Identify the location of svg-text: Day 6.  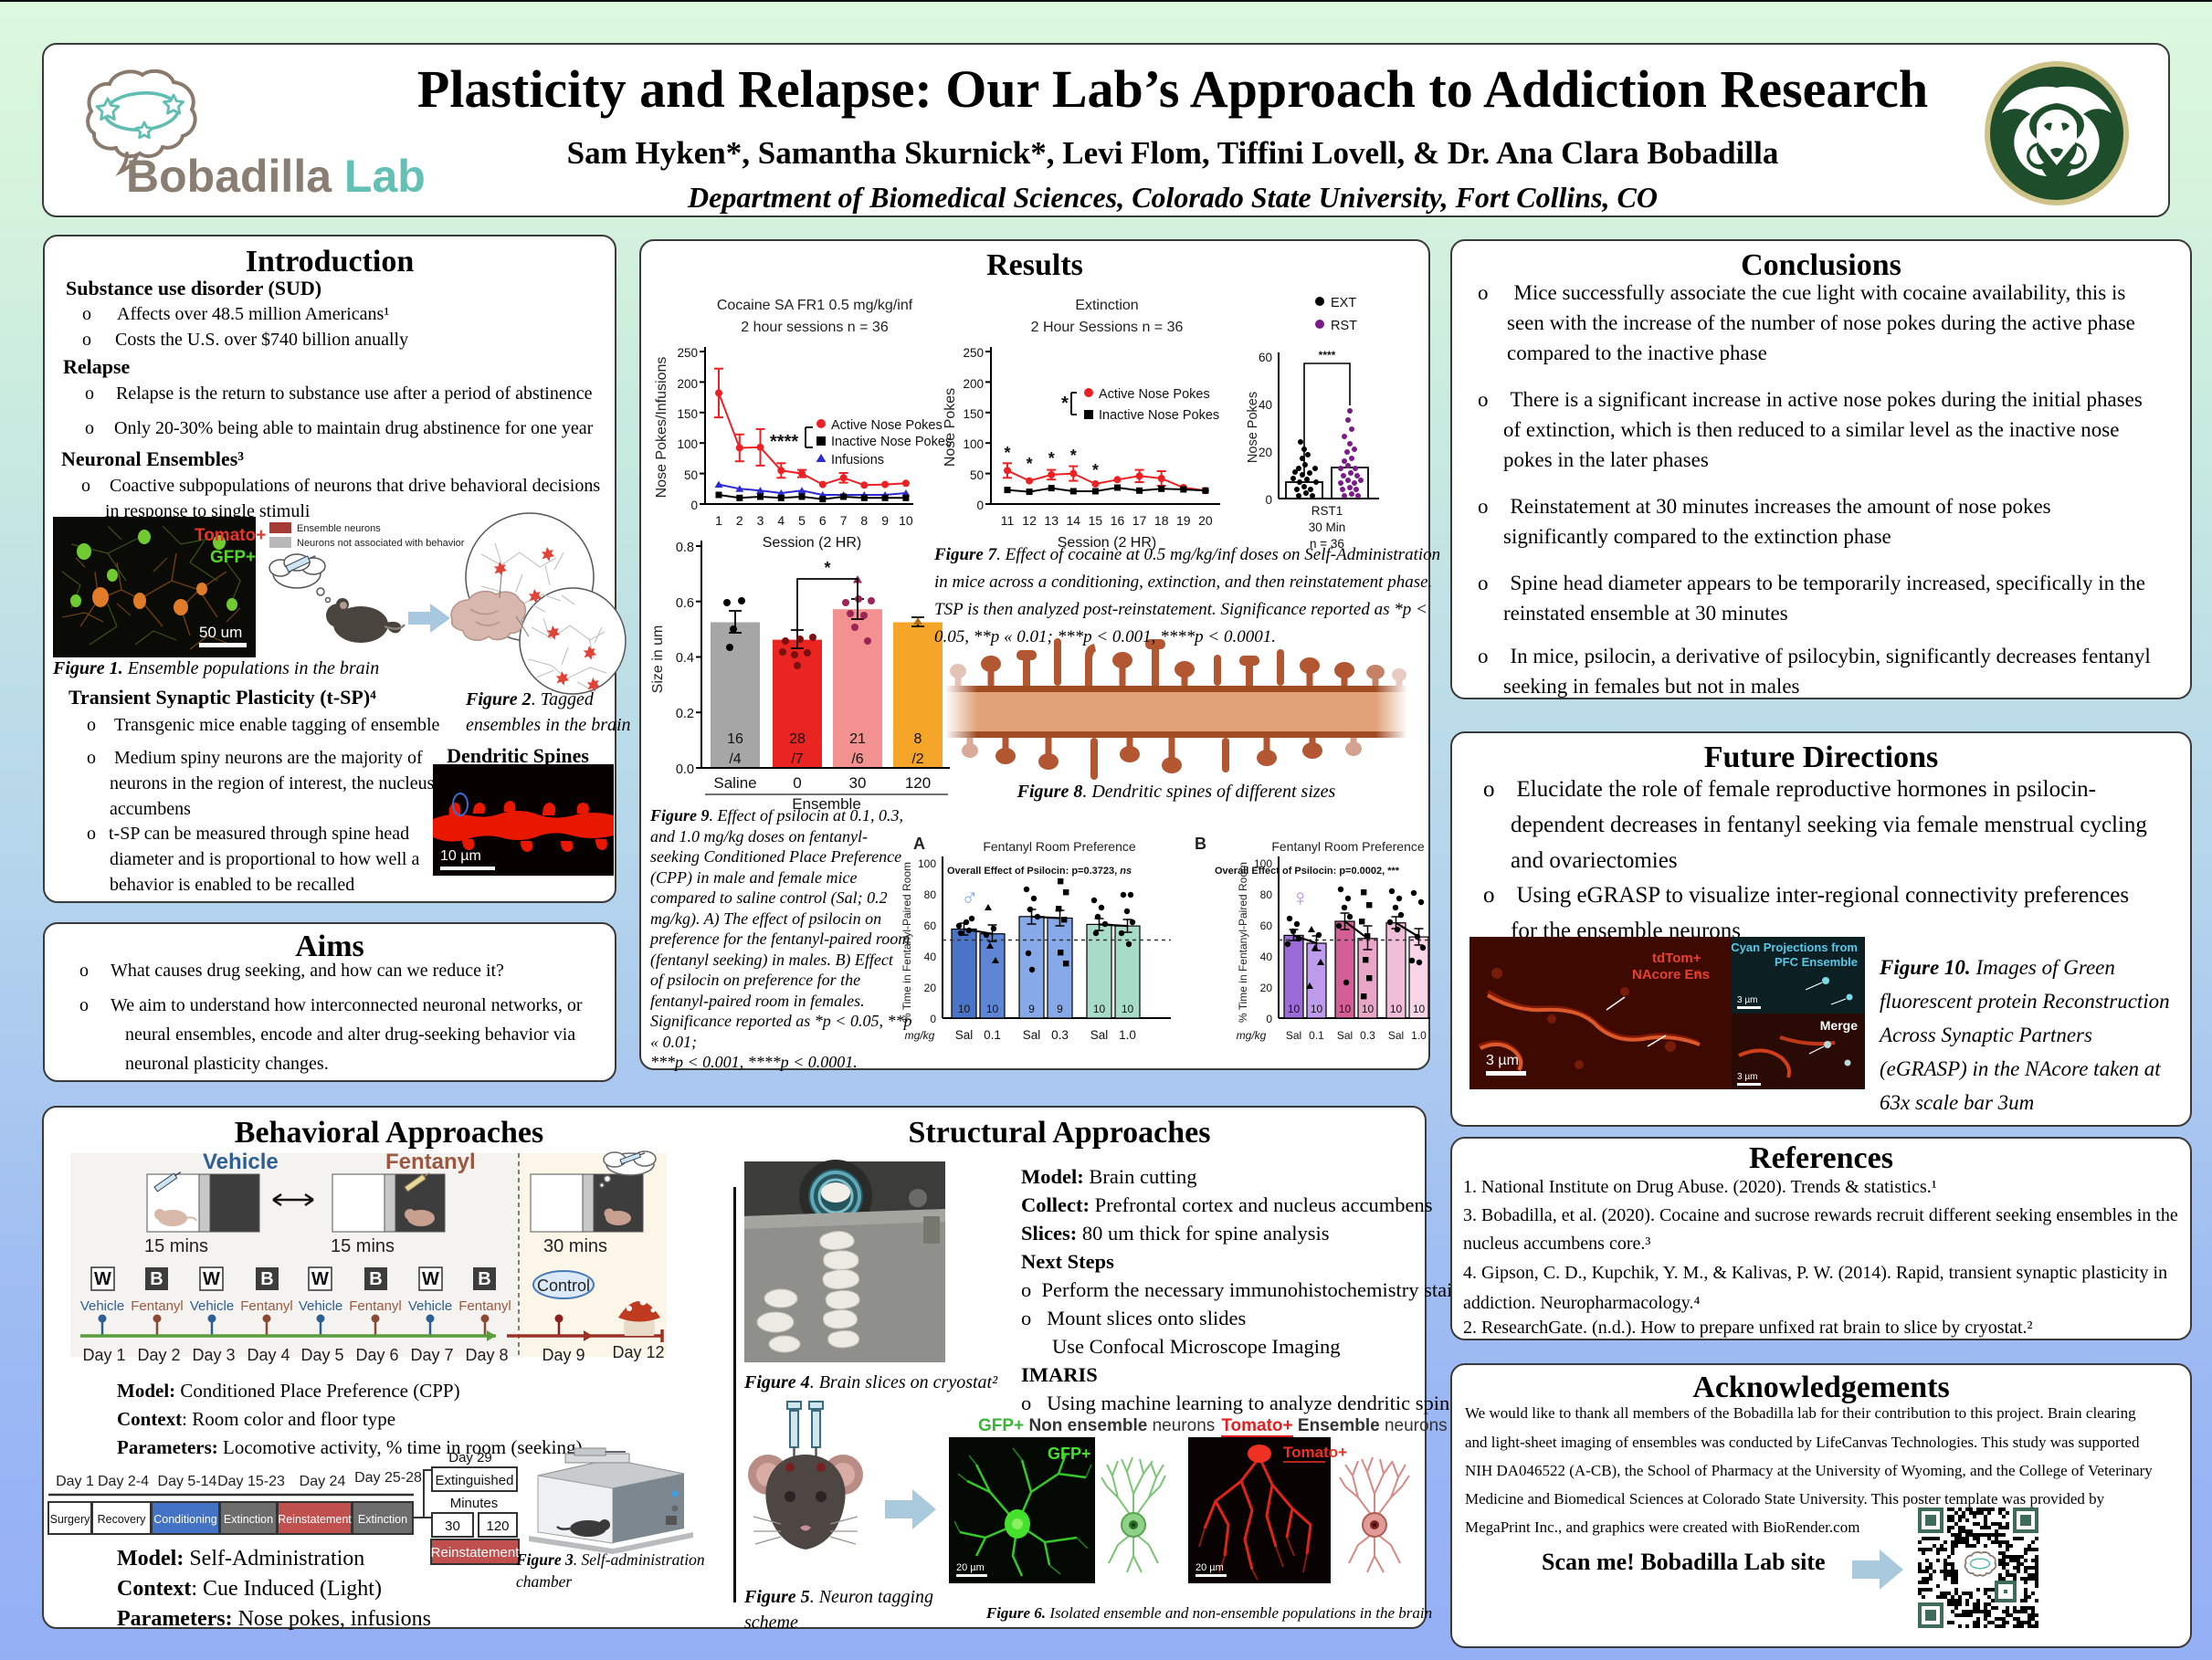
(376, 1355).